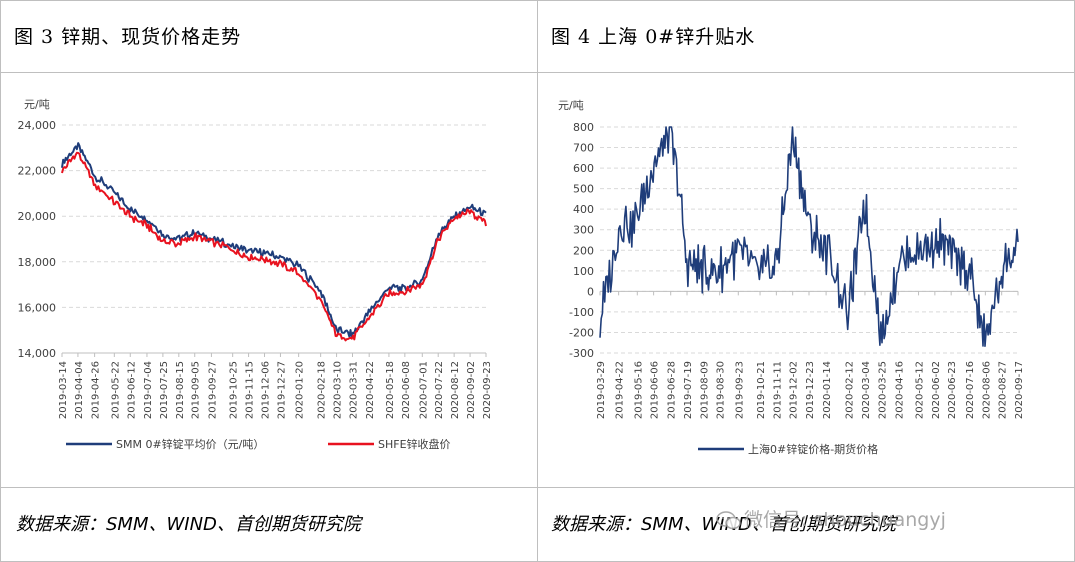 The height and width of the screenshot is (562, 1075). What do you see at coordinates (638, 390) in the screenshot?
I see `x-tick-label: 2019-05-16` at bounding box center [638, 390].